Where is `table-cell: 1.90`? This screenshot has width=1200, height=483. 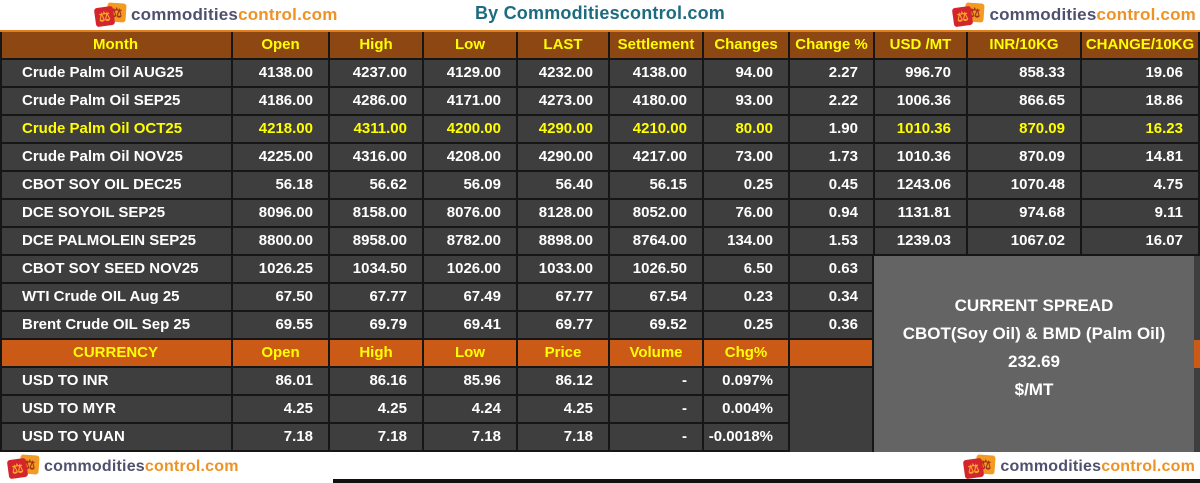 table-cell: 1.90 is located at coordinates (832, 130).